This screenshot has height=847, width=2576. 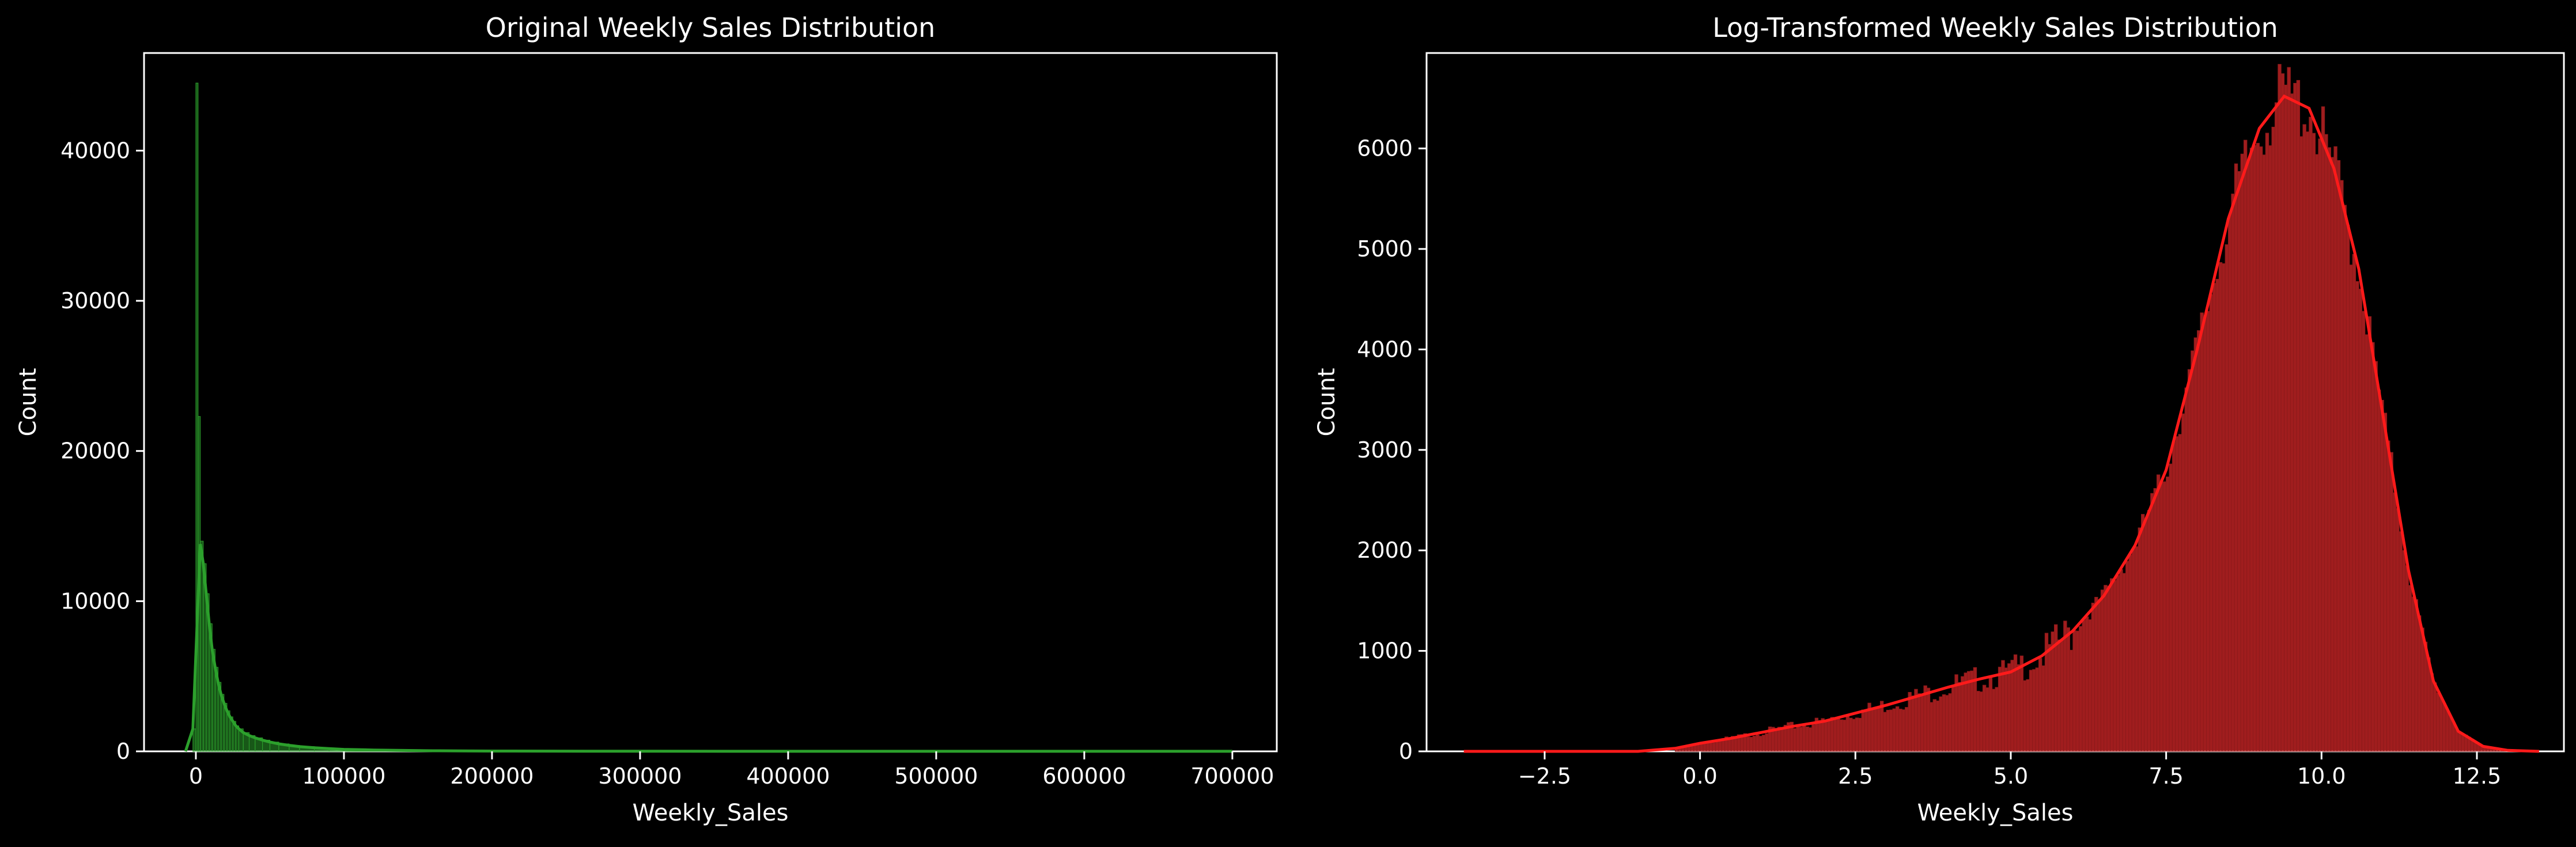 I want to click on x-tick-label-right: 12.5, so click(x=2477, y=776).